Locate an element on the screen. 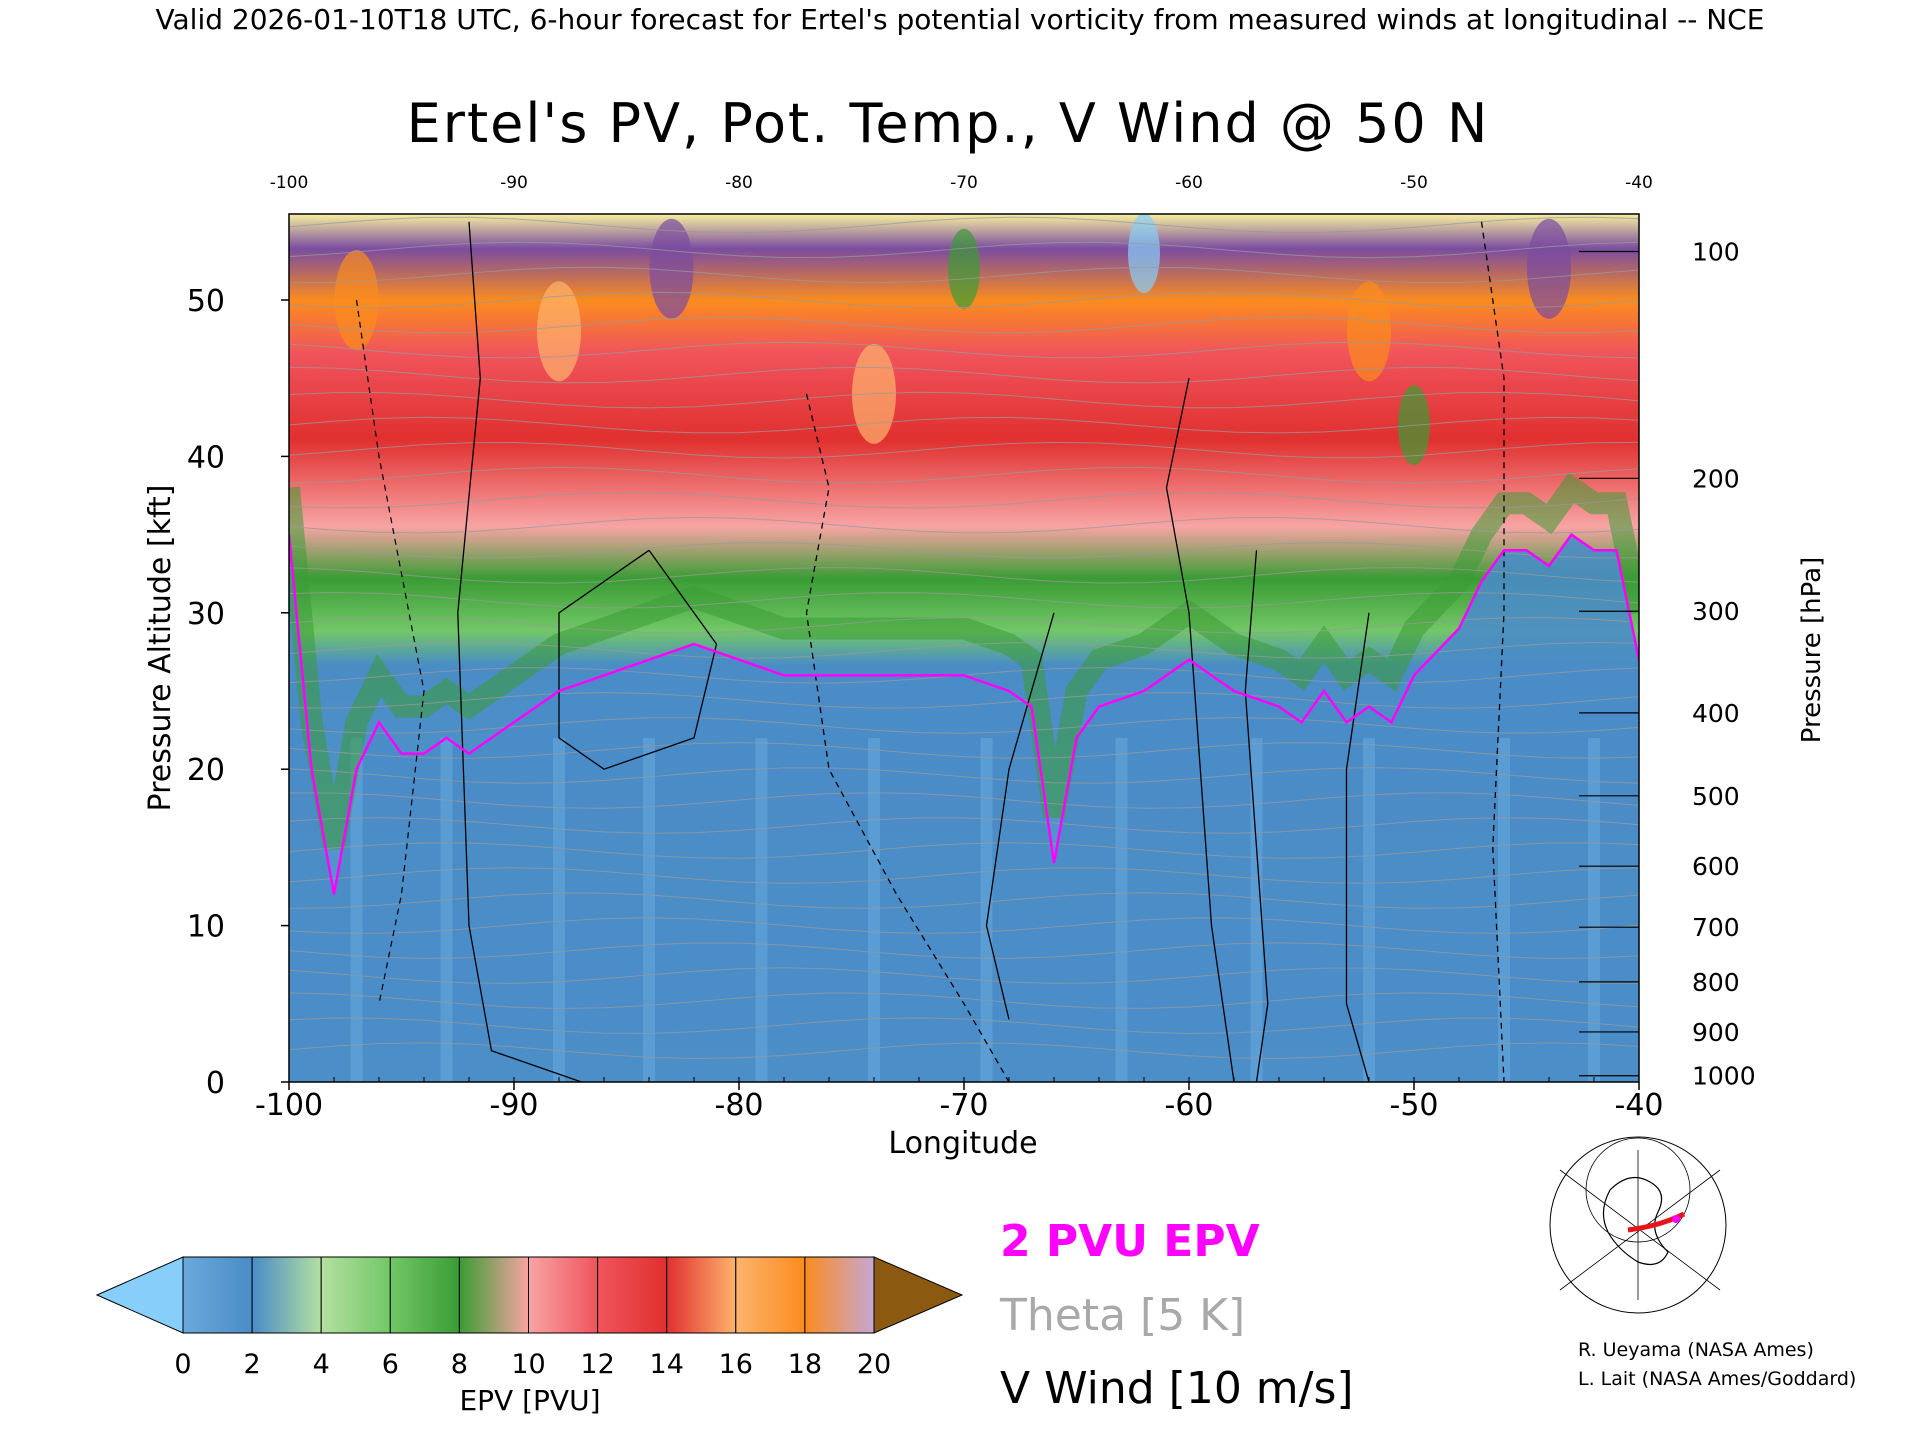  y-tick-label: 0 is located at coordinates (215, 1083).